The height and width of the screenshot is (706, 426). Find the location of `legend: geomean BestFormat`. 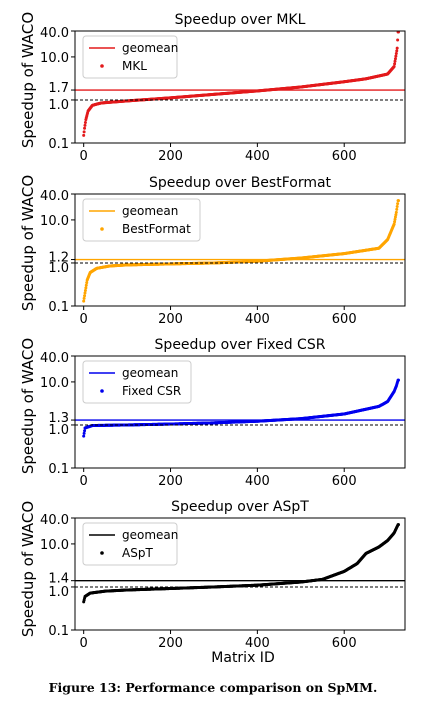

legend: geomean BestFormat is located at coordinates (141, 220).